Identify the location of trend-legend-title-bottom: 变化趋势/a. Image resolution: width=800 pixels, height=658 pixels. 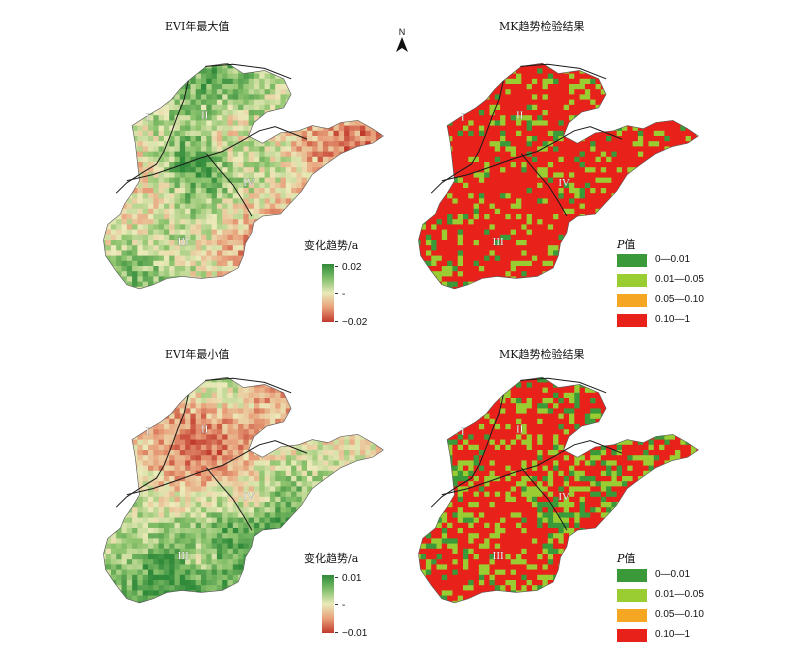
(331, 558).